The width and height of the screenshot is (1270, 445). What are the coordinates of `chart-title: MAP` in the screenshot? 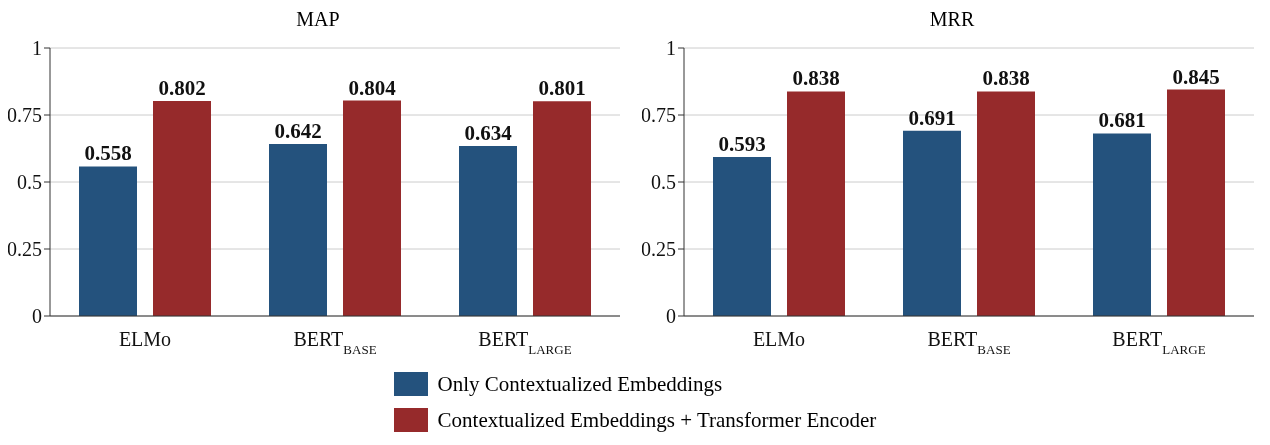 It's located at (318, 20).